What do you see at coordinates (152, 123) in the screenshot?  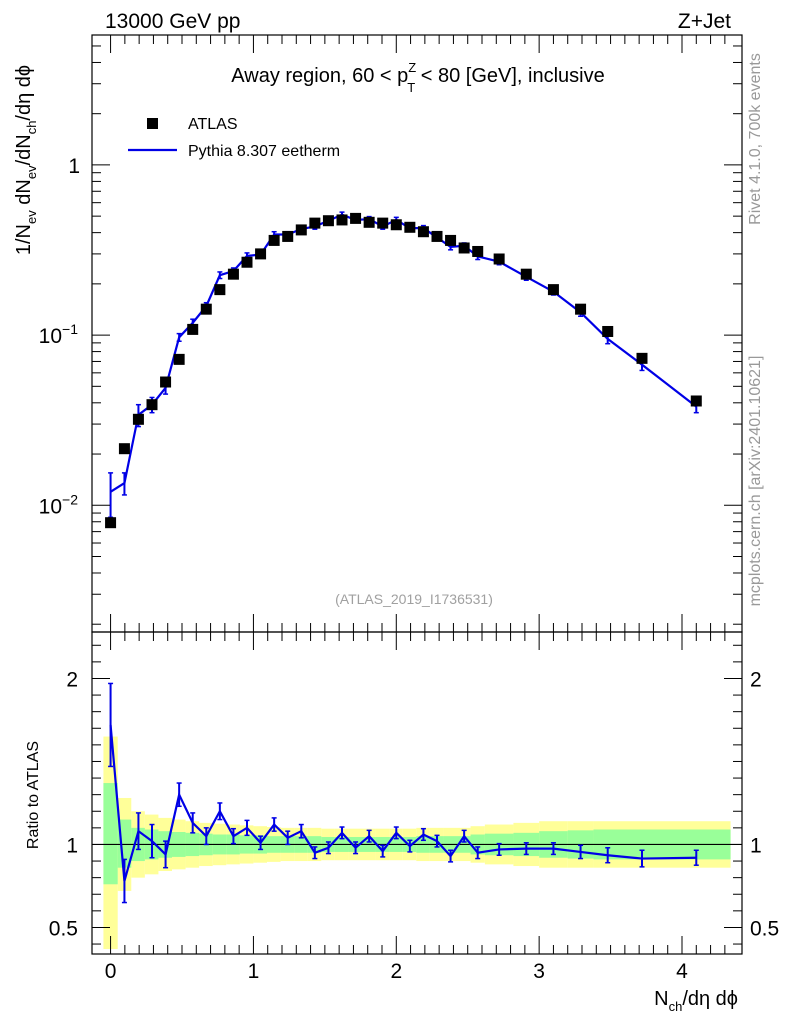 I see `legend-marker-atlas` at bounding box center [152, 123].